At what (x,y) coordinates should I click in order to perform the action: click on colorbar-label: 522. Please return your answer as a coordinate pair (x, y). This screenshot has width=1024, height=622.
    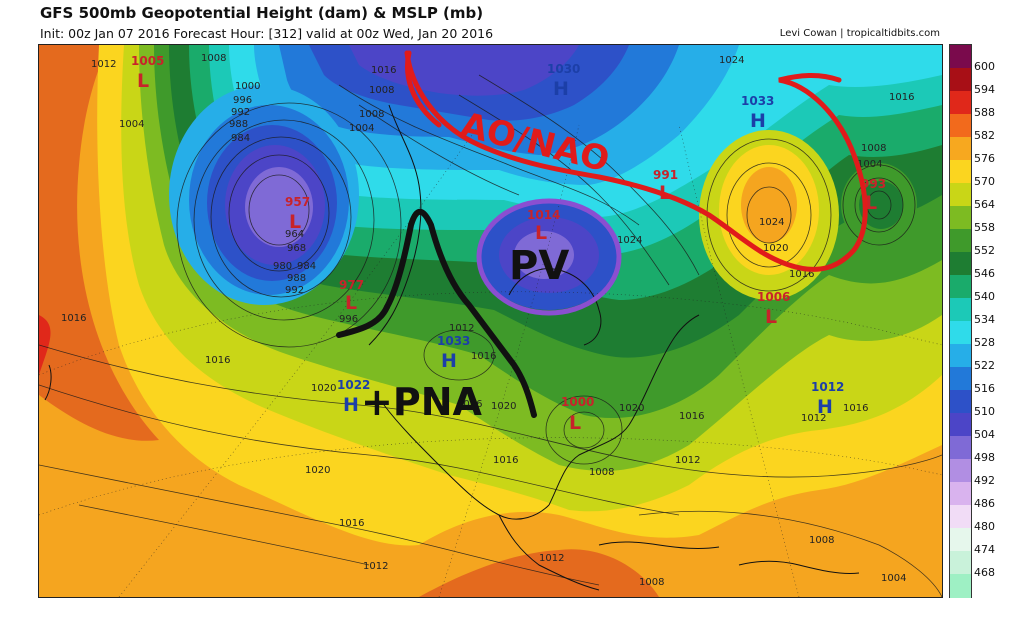
    Looking at the image, I should click on (984, 365).